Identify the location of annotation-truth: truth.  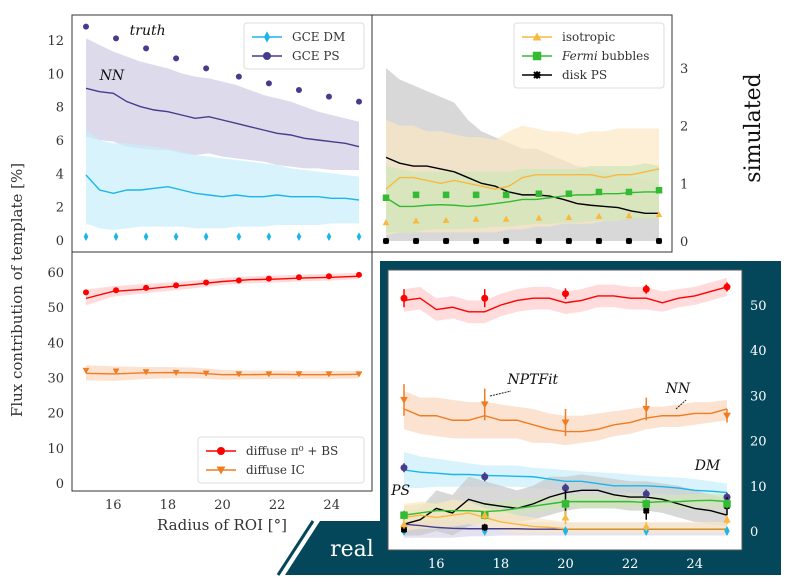
(148, 31).